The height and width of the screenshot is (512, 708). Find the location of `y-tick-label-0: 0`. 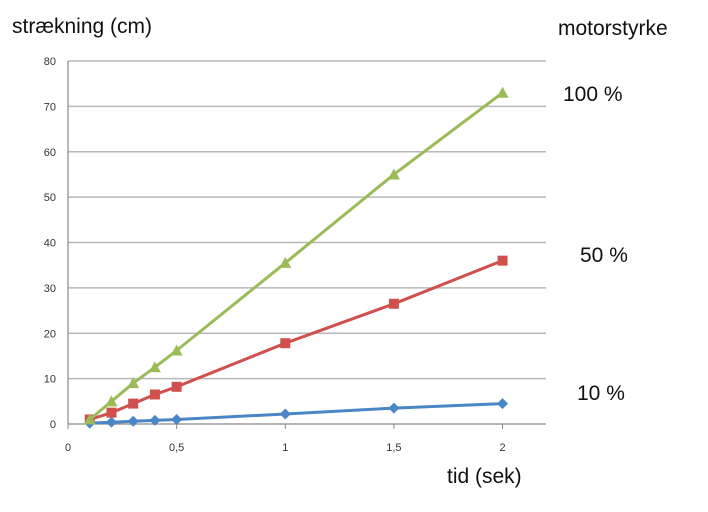

y-tick-label-0: 0 is located at coordinates (53, 425).